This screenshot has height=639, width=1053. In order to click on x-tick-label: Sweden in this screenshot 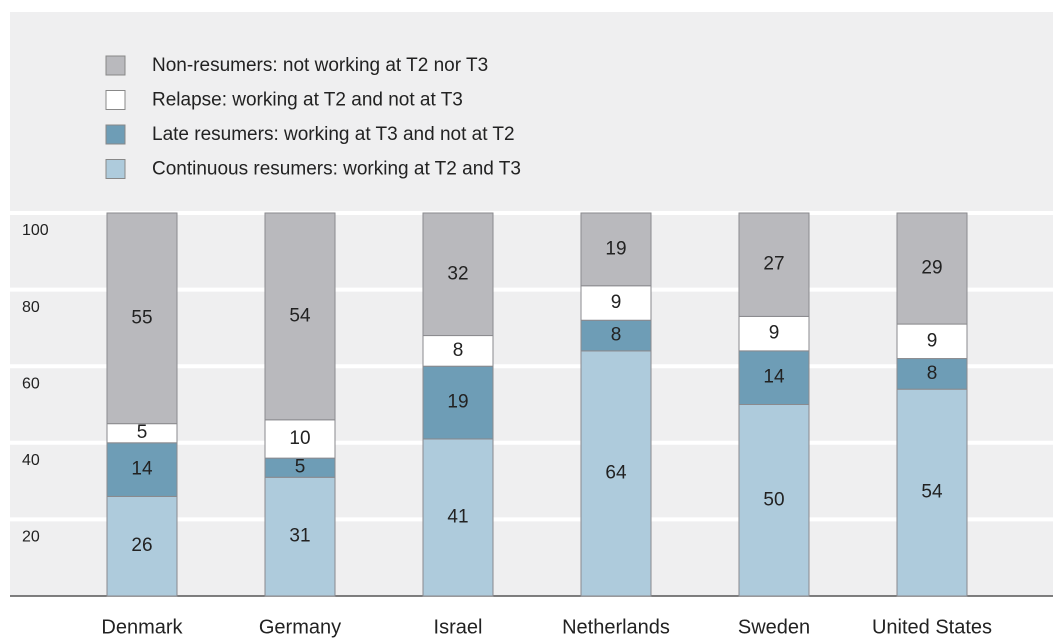, I will do `click(774, 627)`.